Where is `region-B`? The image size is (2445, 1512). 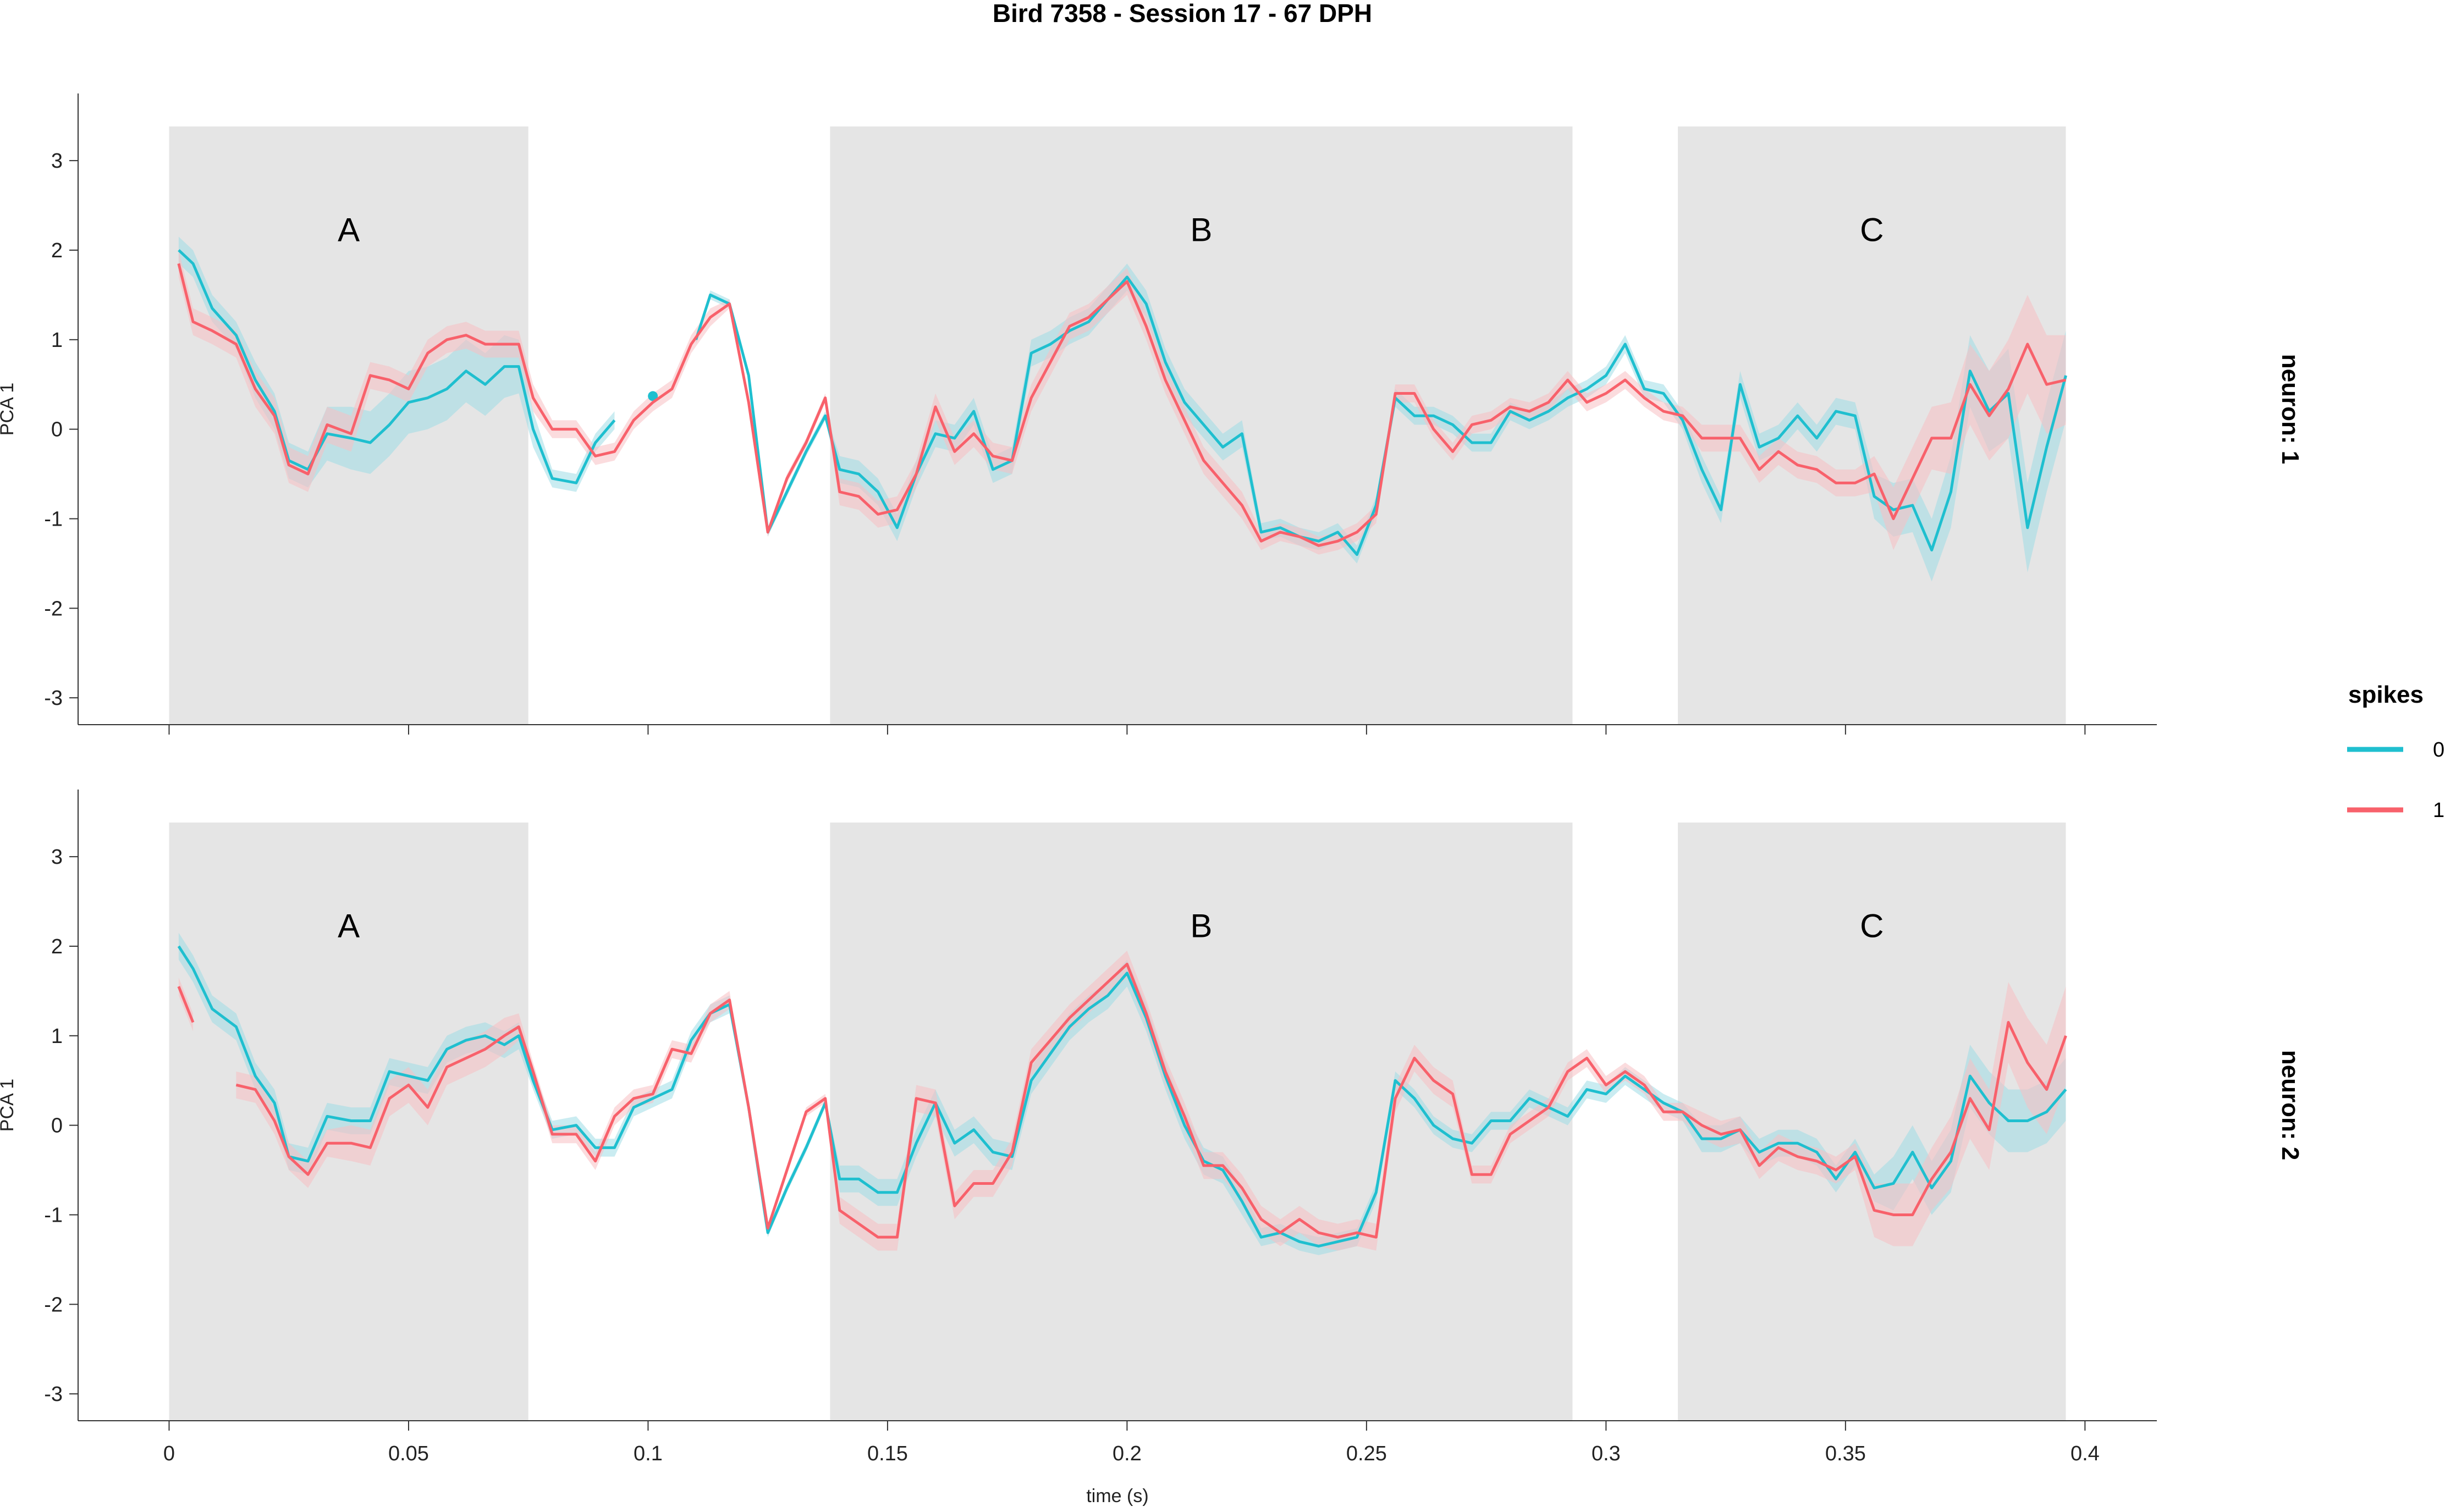
region-B is located at coordinates (1201, 1122).